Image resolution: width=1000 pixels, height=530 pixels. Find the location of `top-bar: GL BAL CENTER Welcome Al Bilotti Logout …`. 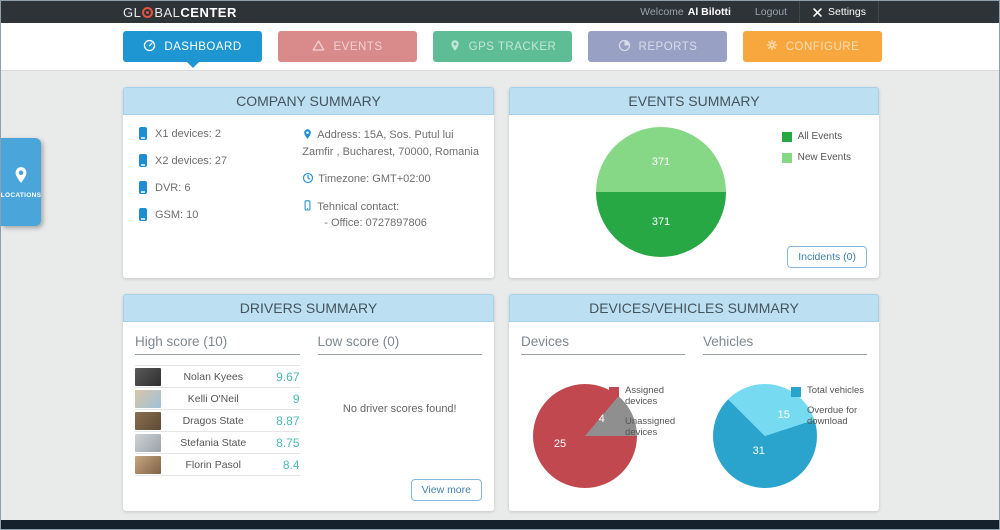

top-bar: GL BAL CENTER Welcome Al Bilotti Logout … is located at coordinates (500, 12).